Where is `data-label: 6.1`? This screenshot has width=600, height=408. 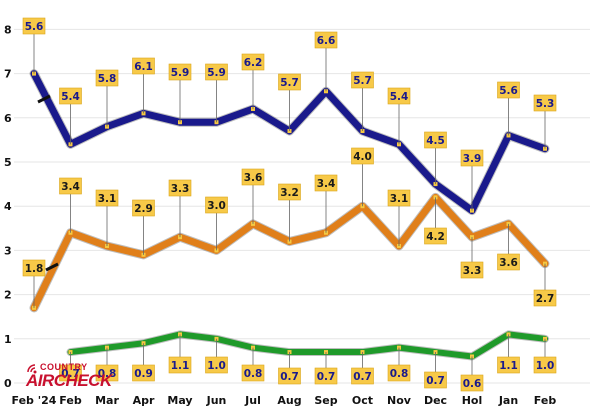 data-label: 6.1 is located at coordinates (143, 67).